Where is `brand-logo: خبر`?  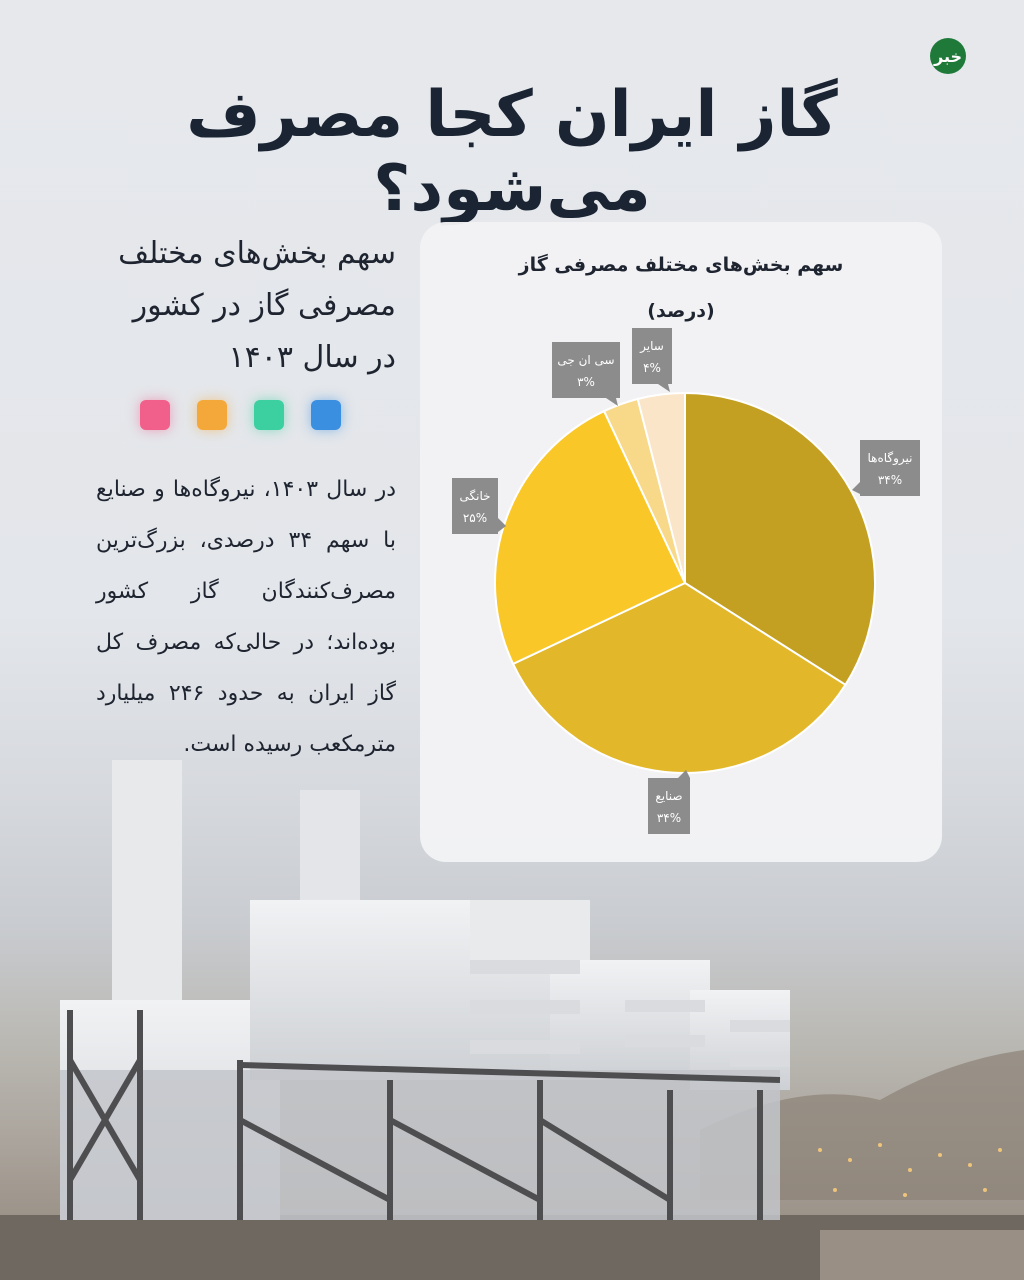
brand-logo: خبر is located at coordinates (948, 56).